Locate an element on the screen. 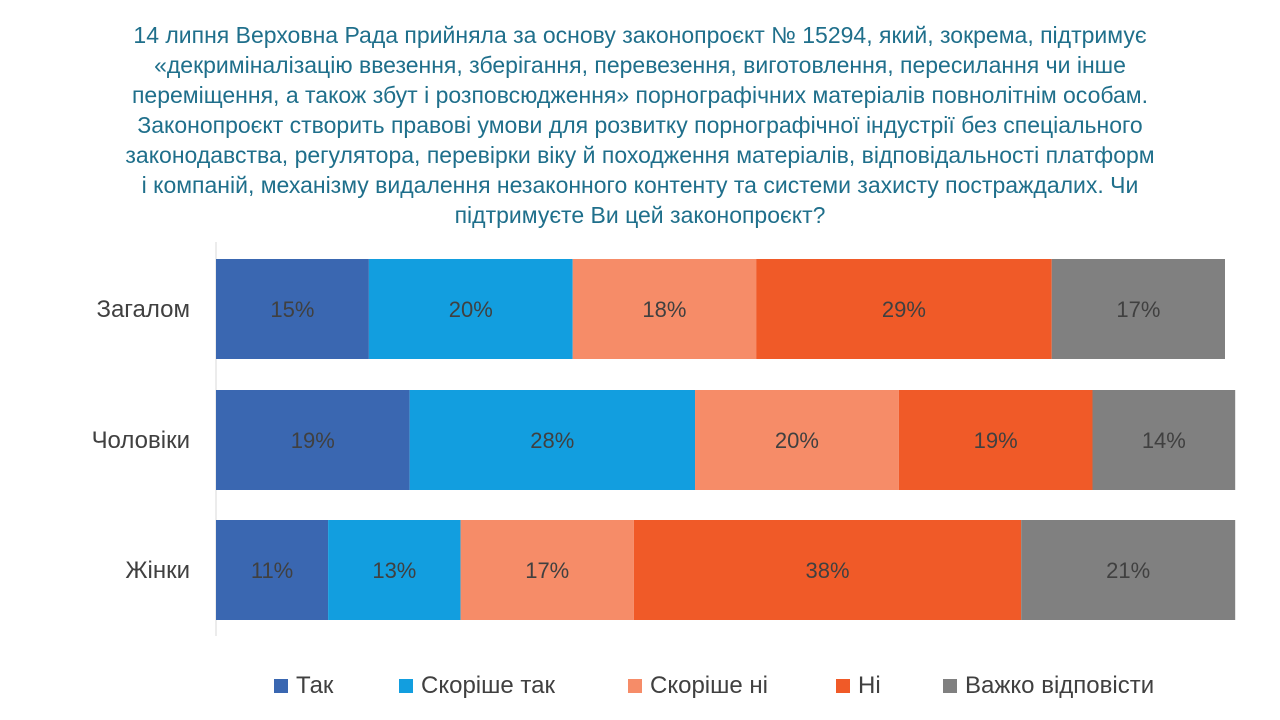  data-label: 29% is located at coordinates (904, 309).